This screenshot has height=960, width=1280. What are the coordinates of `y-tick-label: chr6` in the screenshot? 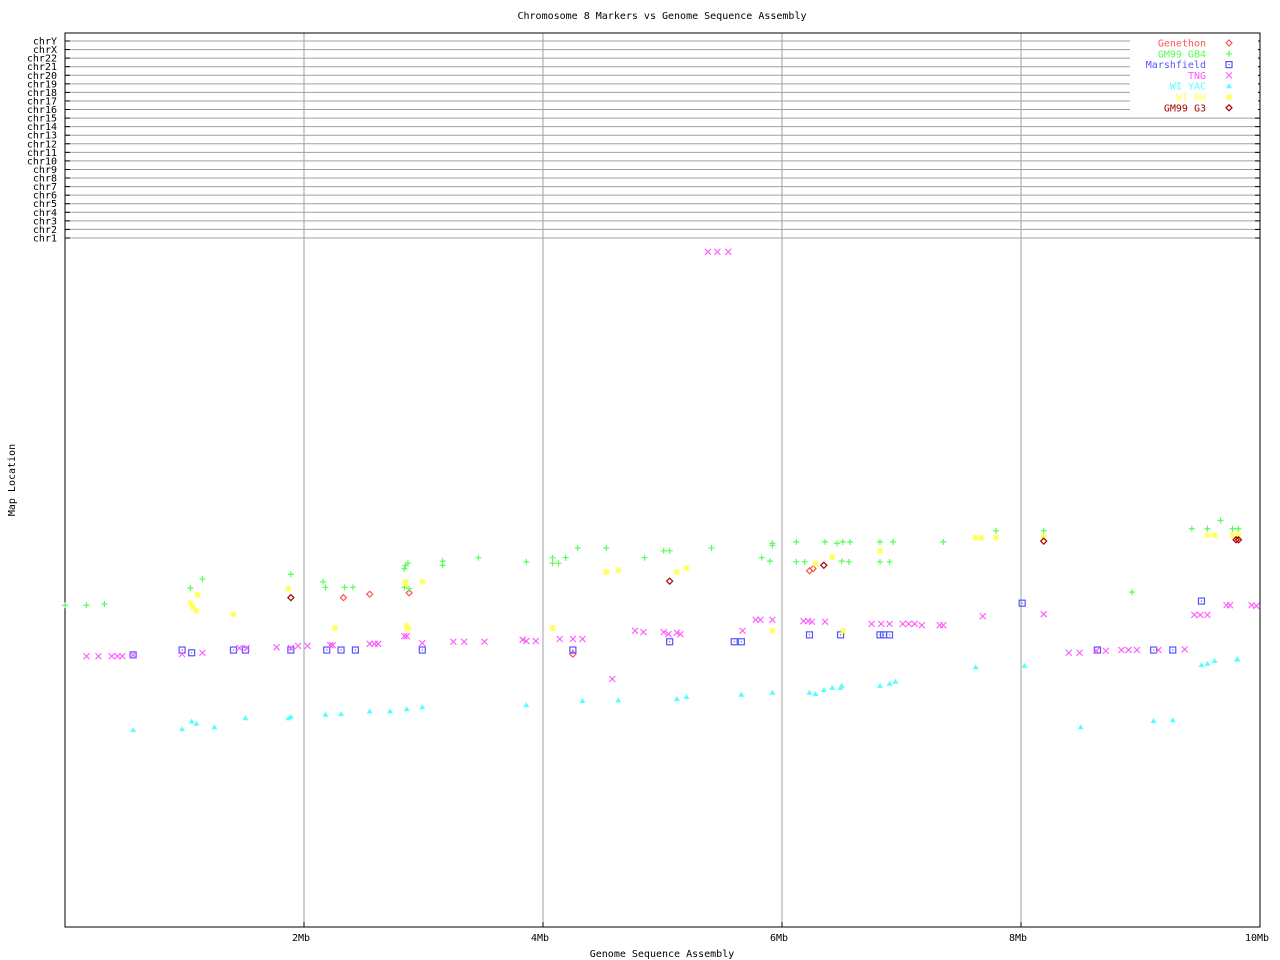 It's located at (45, 196).